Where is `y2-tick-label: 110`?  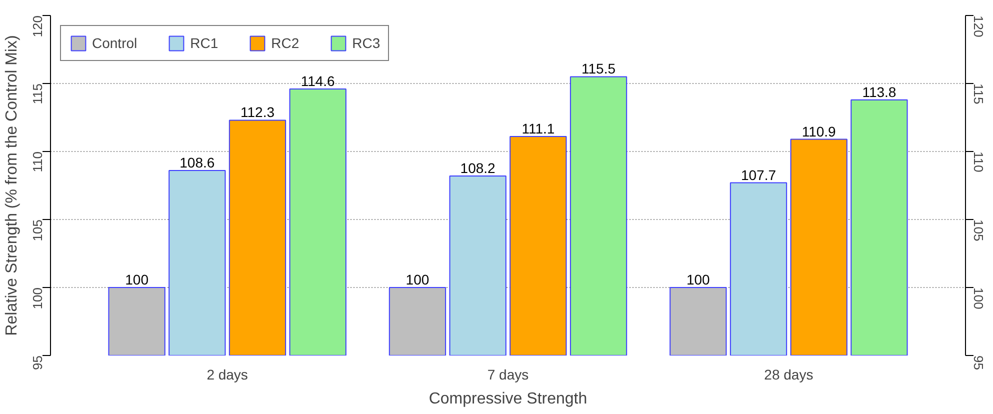
y2-tick-label: 110 is located at coordinates (978, 162).